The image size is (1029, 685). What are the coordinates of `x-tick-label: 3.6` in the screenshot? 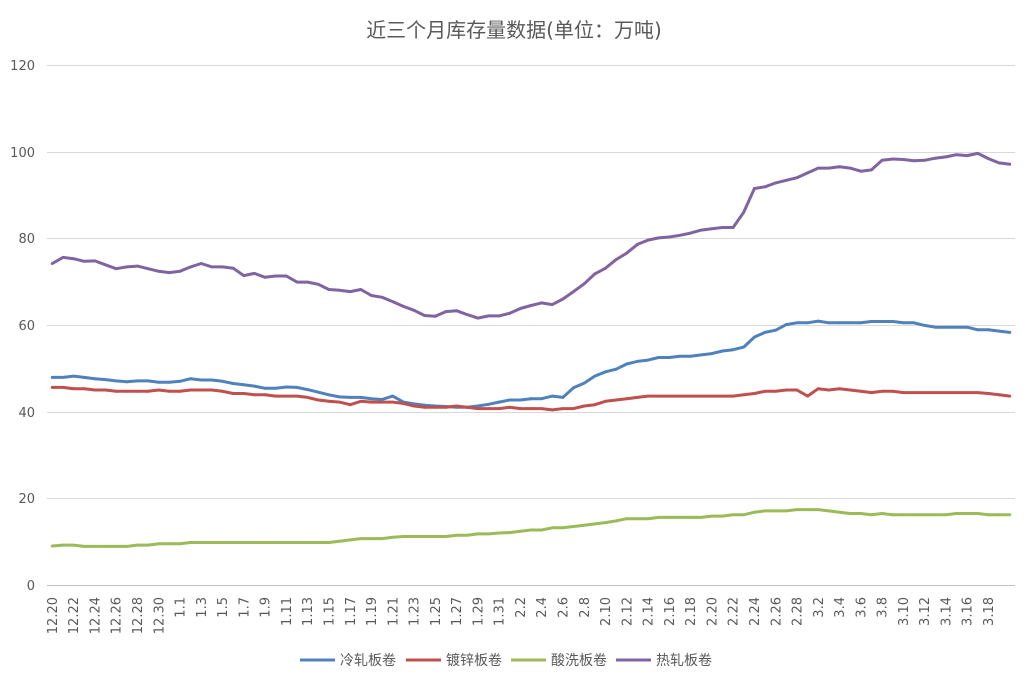 It's located at (861, 607).